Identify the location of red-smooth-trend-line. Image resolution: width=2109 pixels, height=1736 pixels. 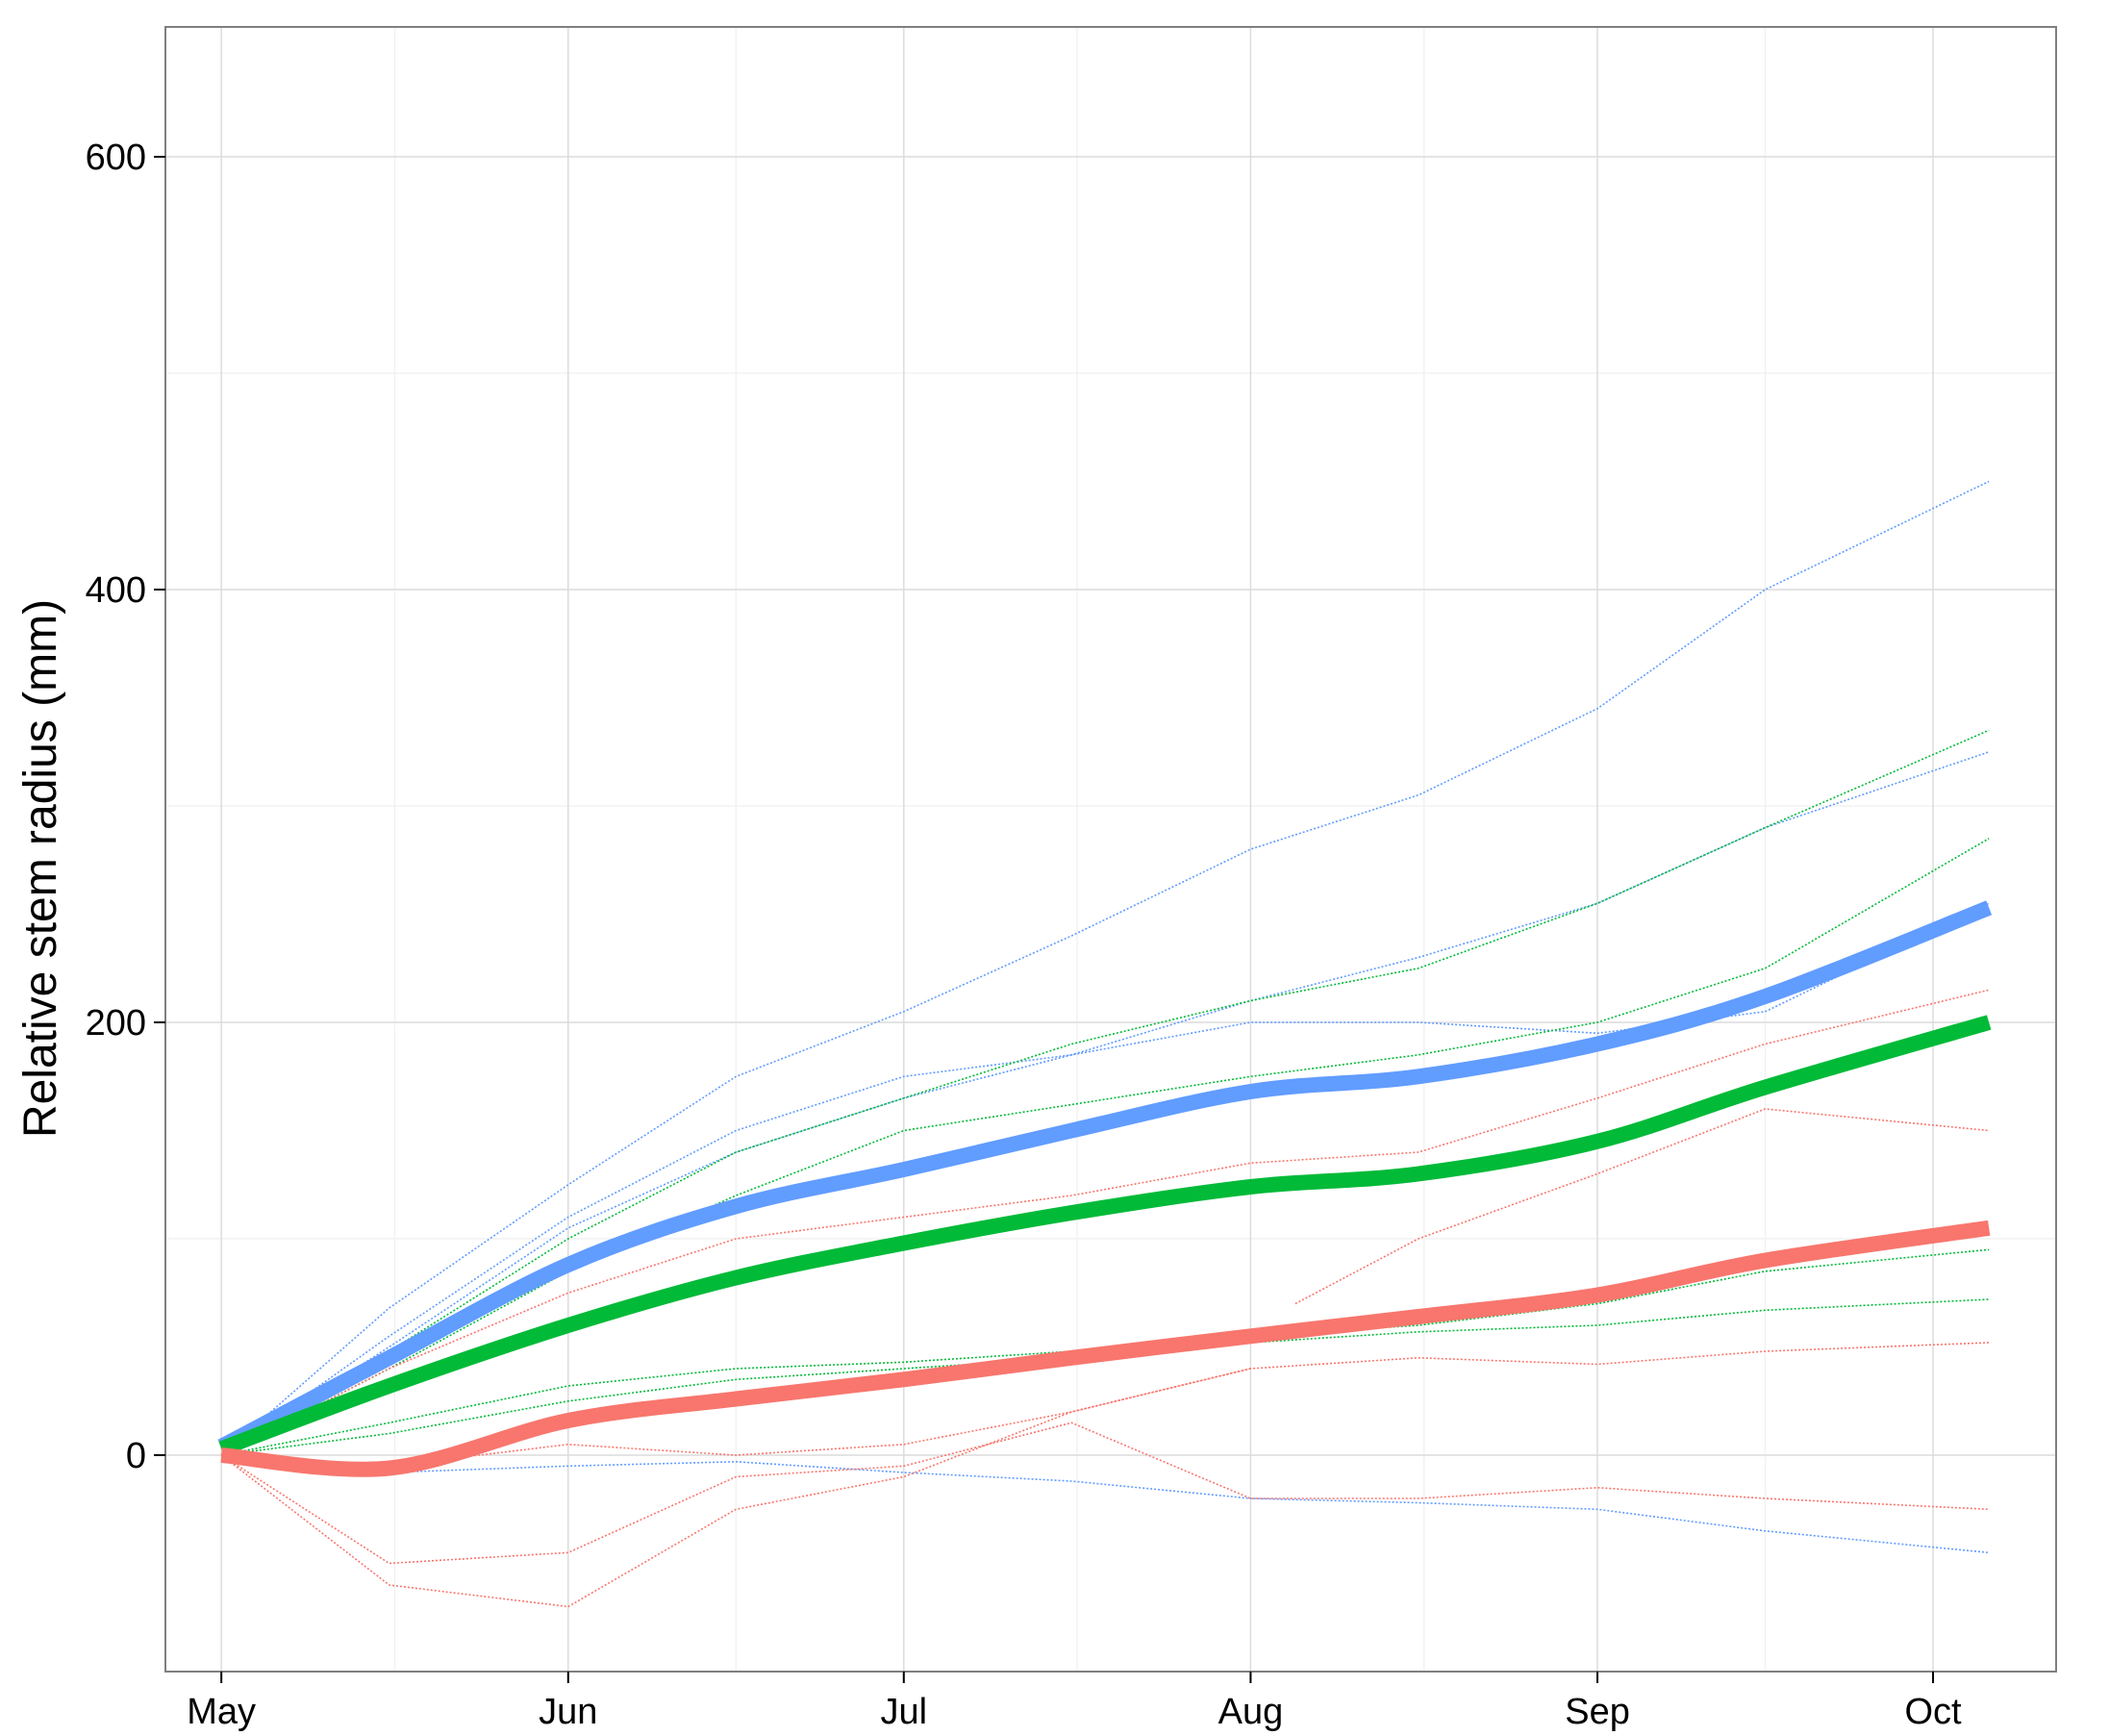
(1105, 1348).